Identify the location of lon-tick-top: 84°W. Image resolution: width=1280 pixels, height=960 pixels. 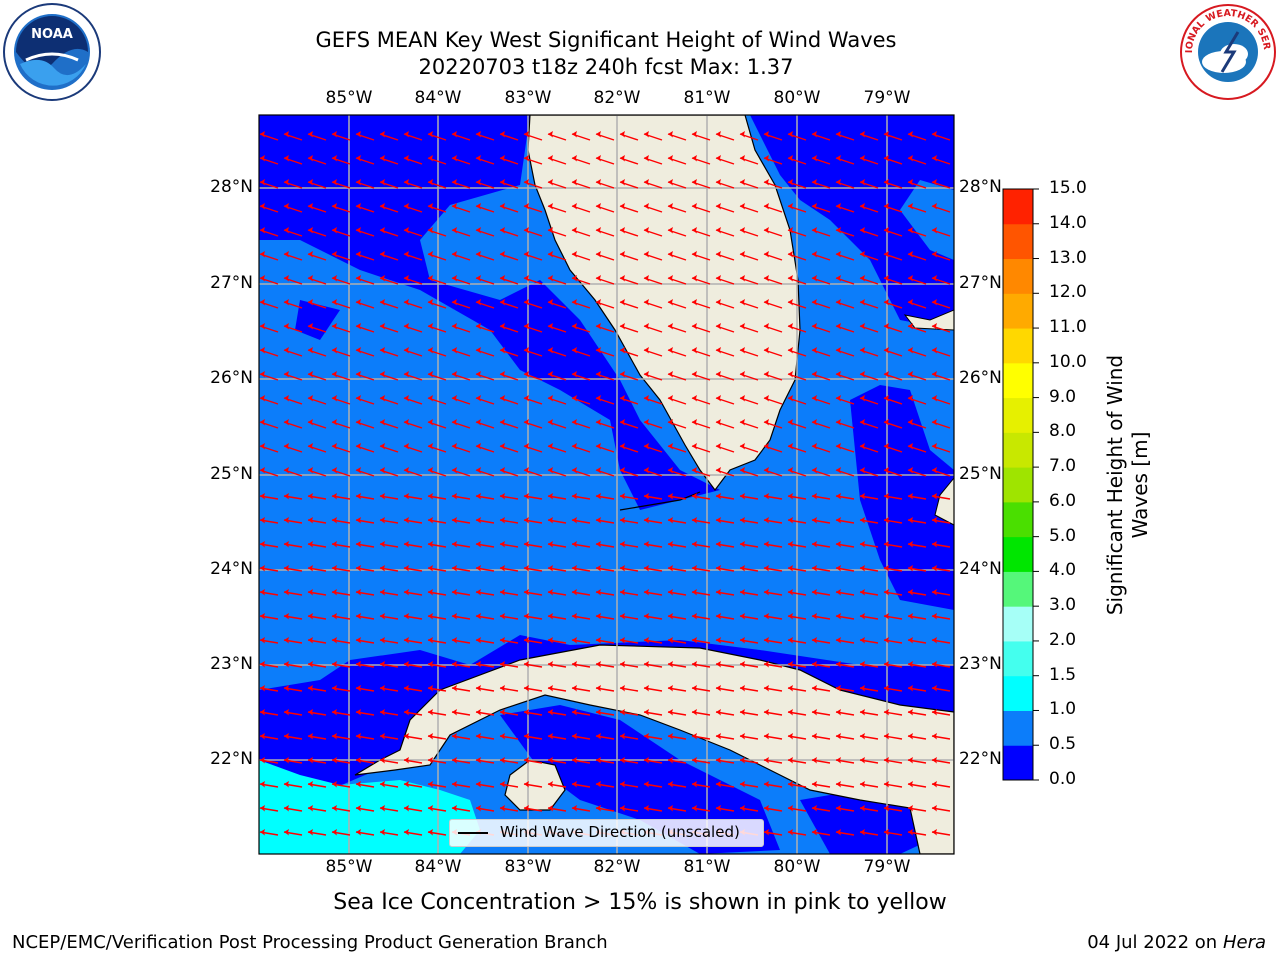
(438, 98).